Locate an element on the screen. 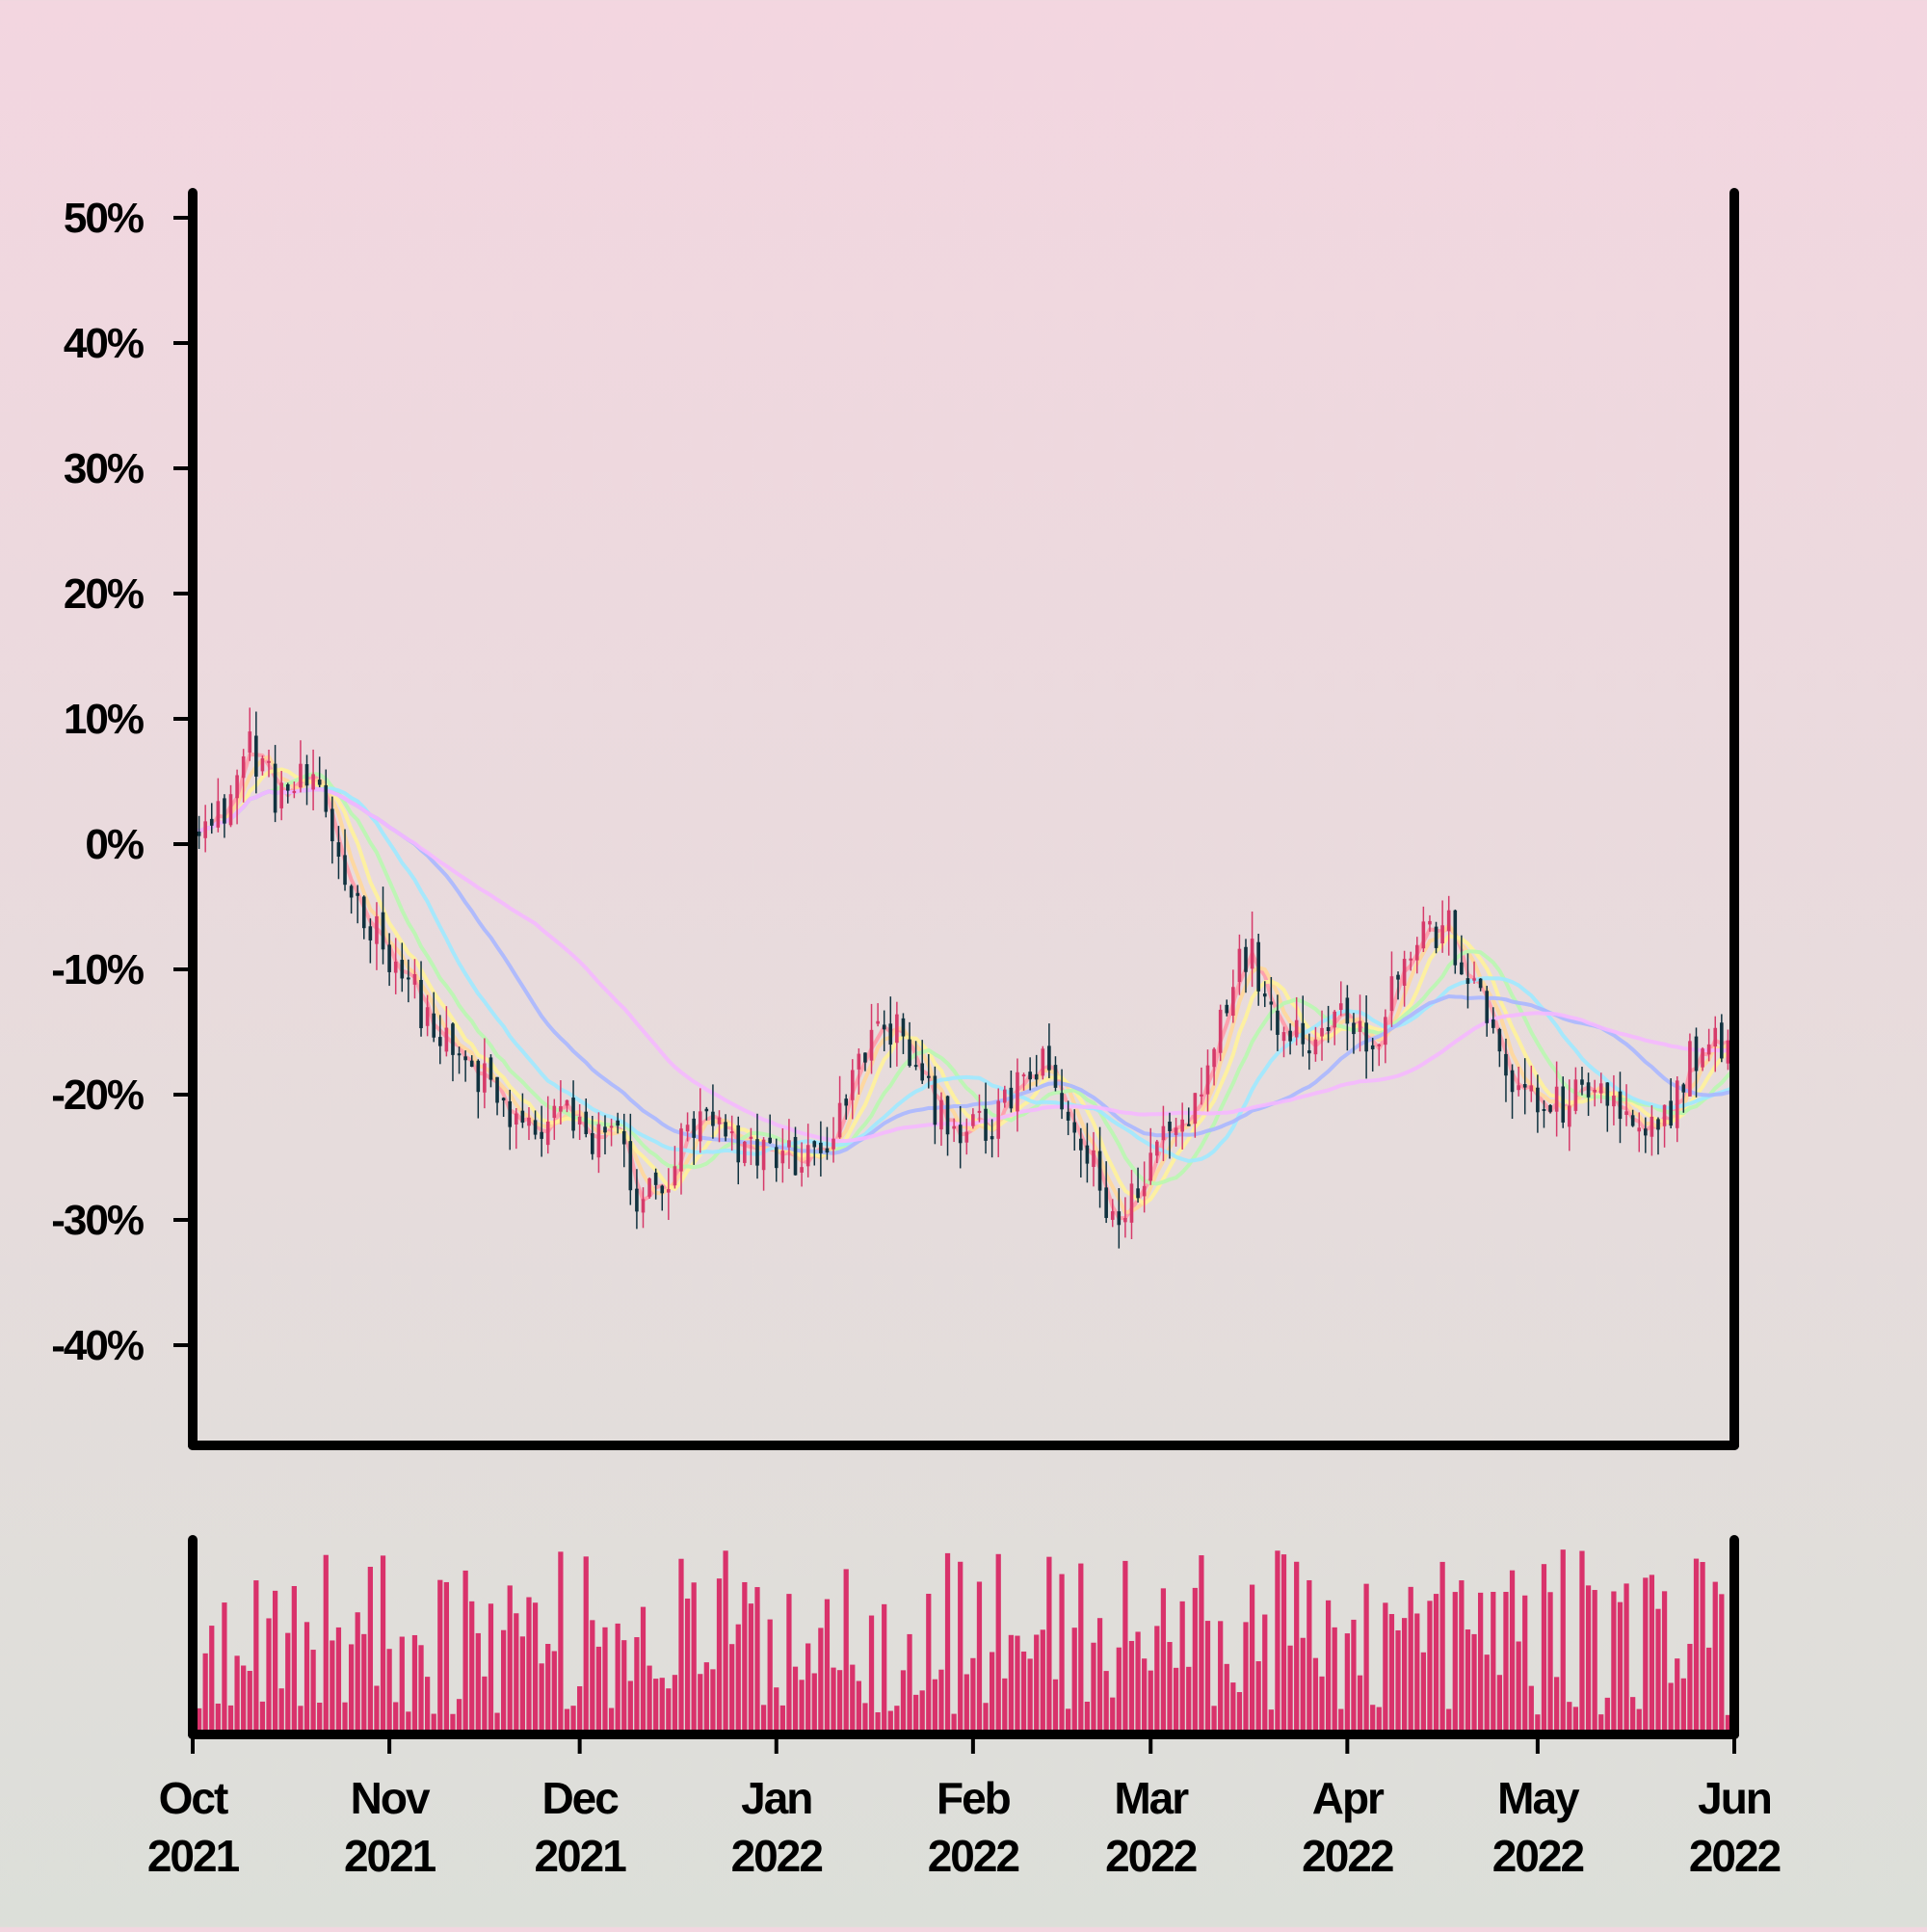 The height and width of the screenshot is (1932, 1927). volume-bars is located at coordinates (963, 1641).